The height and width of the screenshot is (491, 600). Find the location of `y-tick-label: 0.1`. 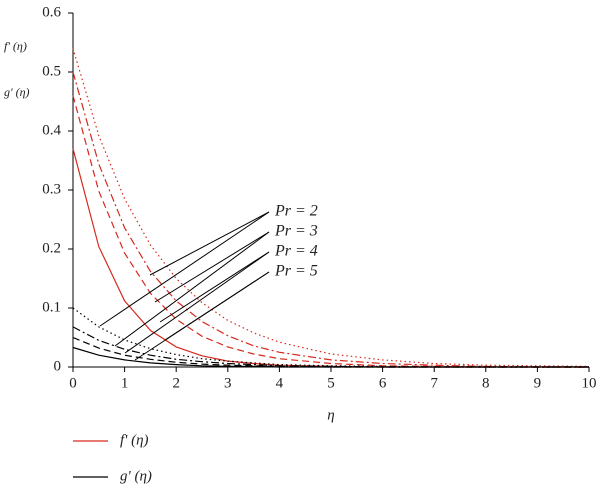

y-tick-label: 0.1 is located at coordinates (51, 307).